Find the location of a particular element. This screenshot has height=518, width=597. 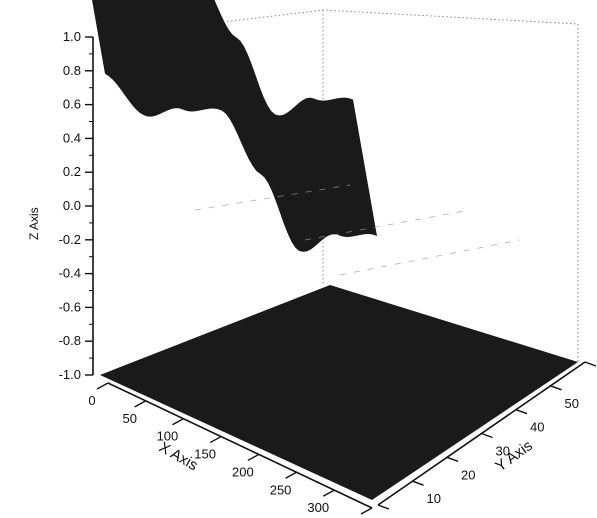

z-tick-label: 0.6 is located at coordinates (72, 104).